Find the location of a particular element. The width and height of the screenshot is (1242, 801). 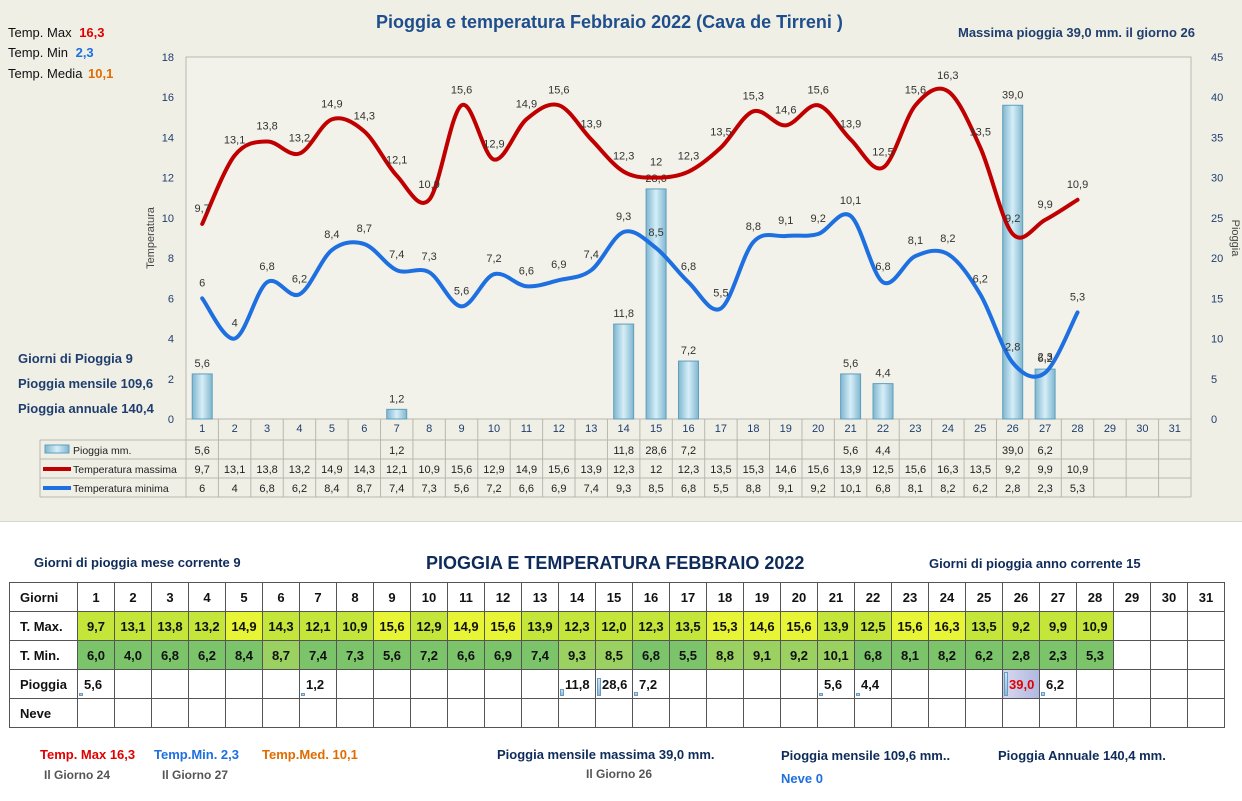

y-tick-label: 18 is located at coordinates (168, 58).